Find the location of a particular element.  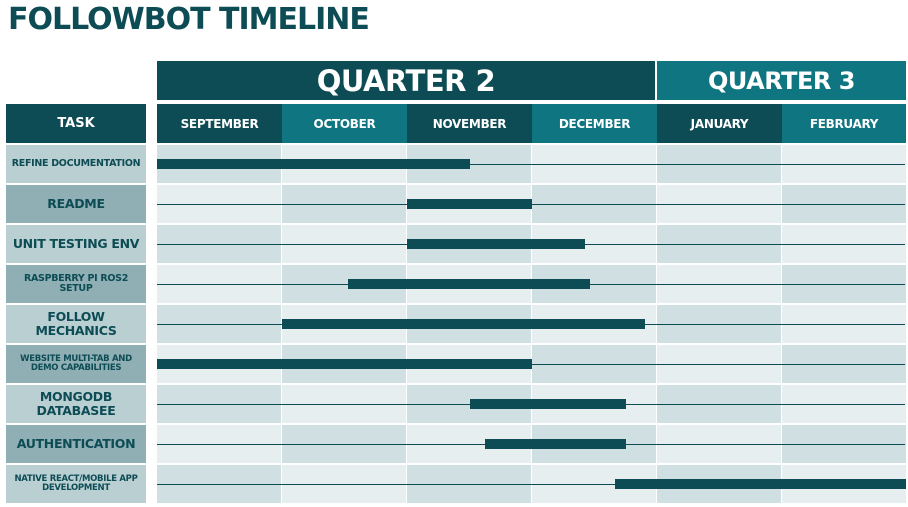

quarter-header: QUARTER 3 is located at coordinates (781, 80).